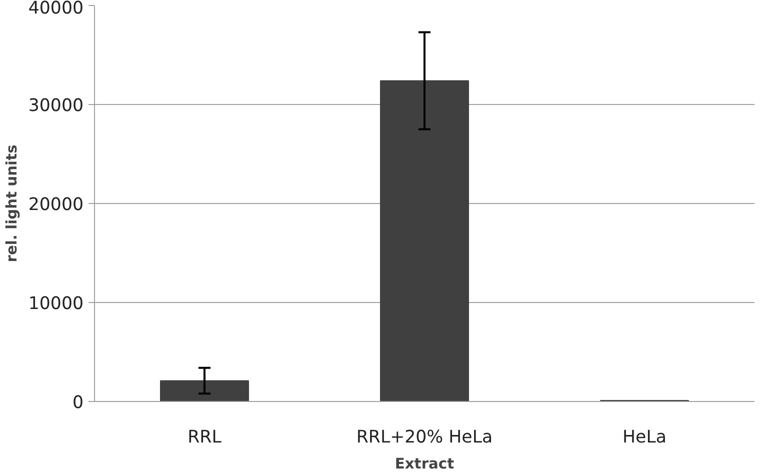  I want to click on y-tick-label: 0, so click(78, 403).